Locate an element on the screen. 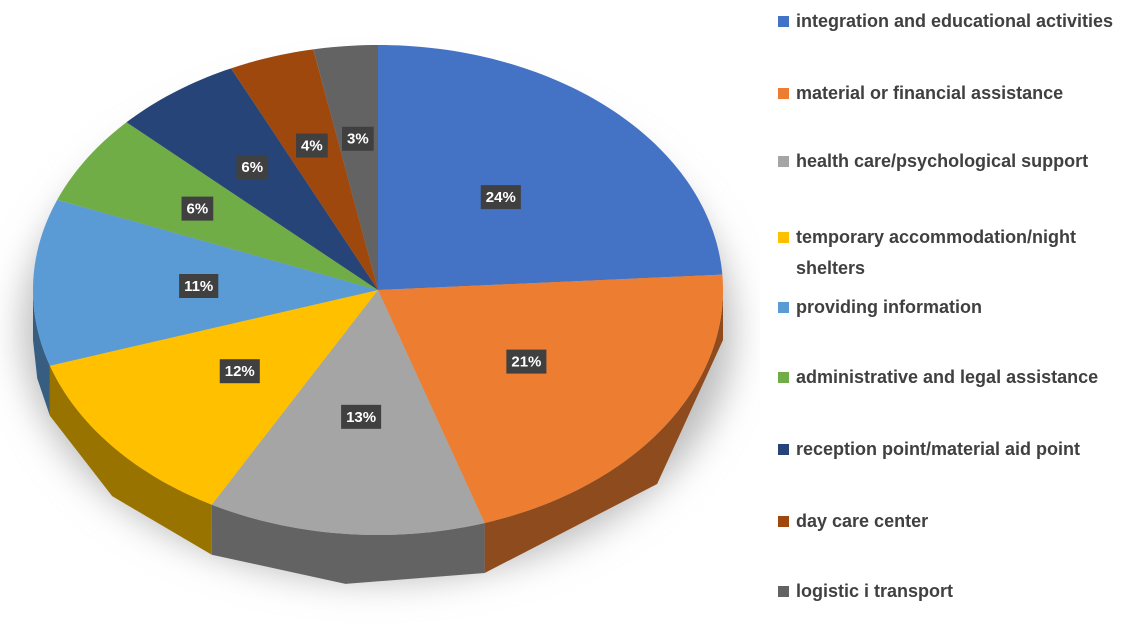  legend-label: temporary accommodation/night shelters is located at coordinates (936, 252).